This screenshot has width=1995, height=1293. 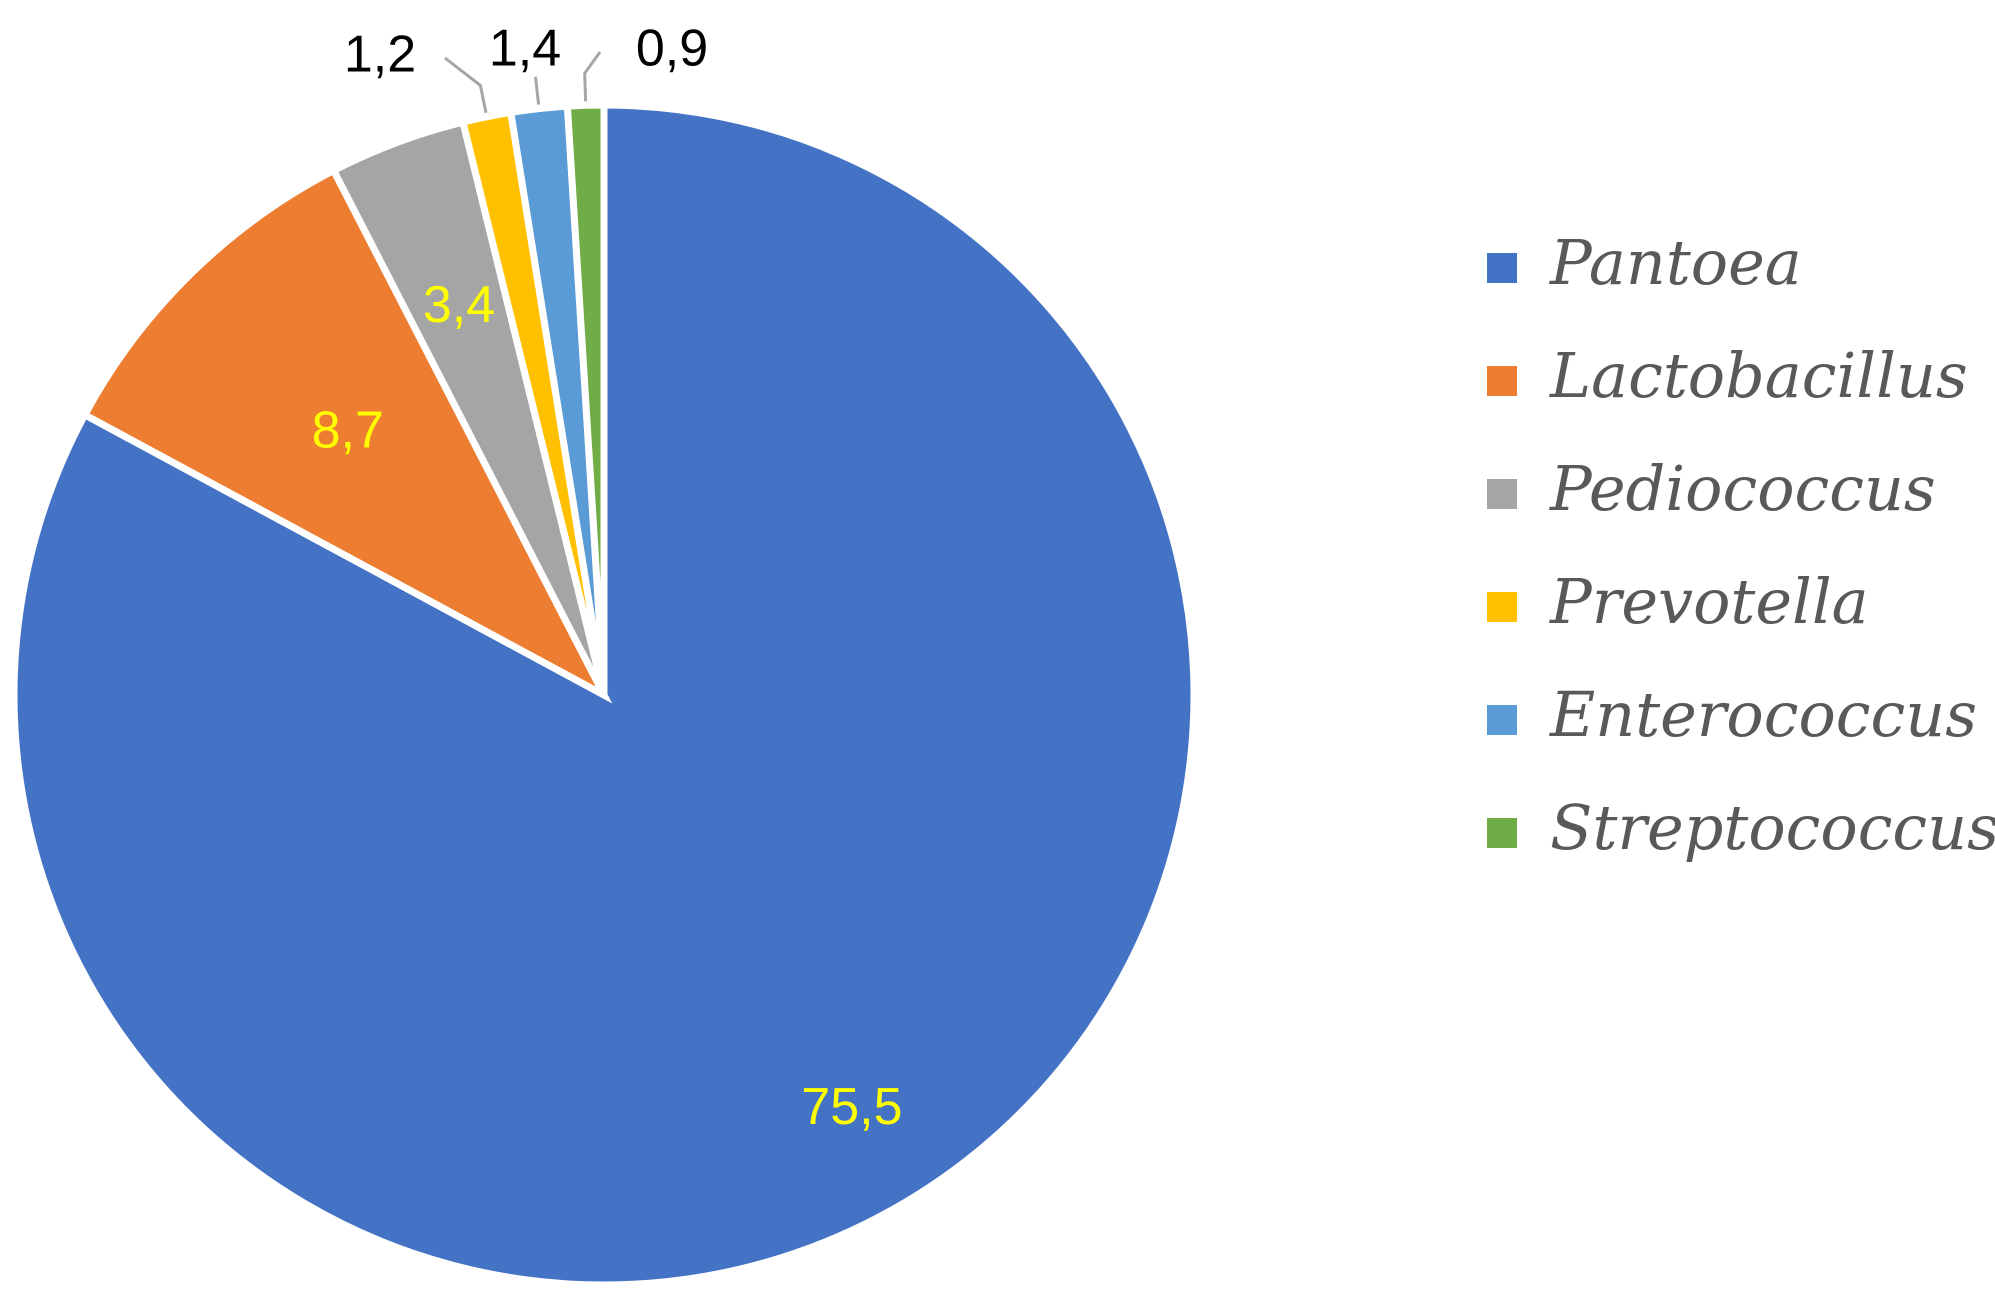 I want to click on leader-line-enterococcus, so click(x=537, y=90).